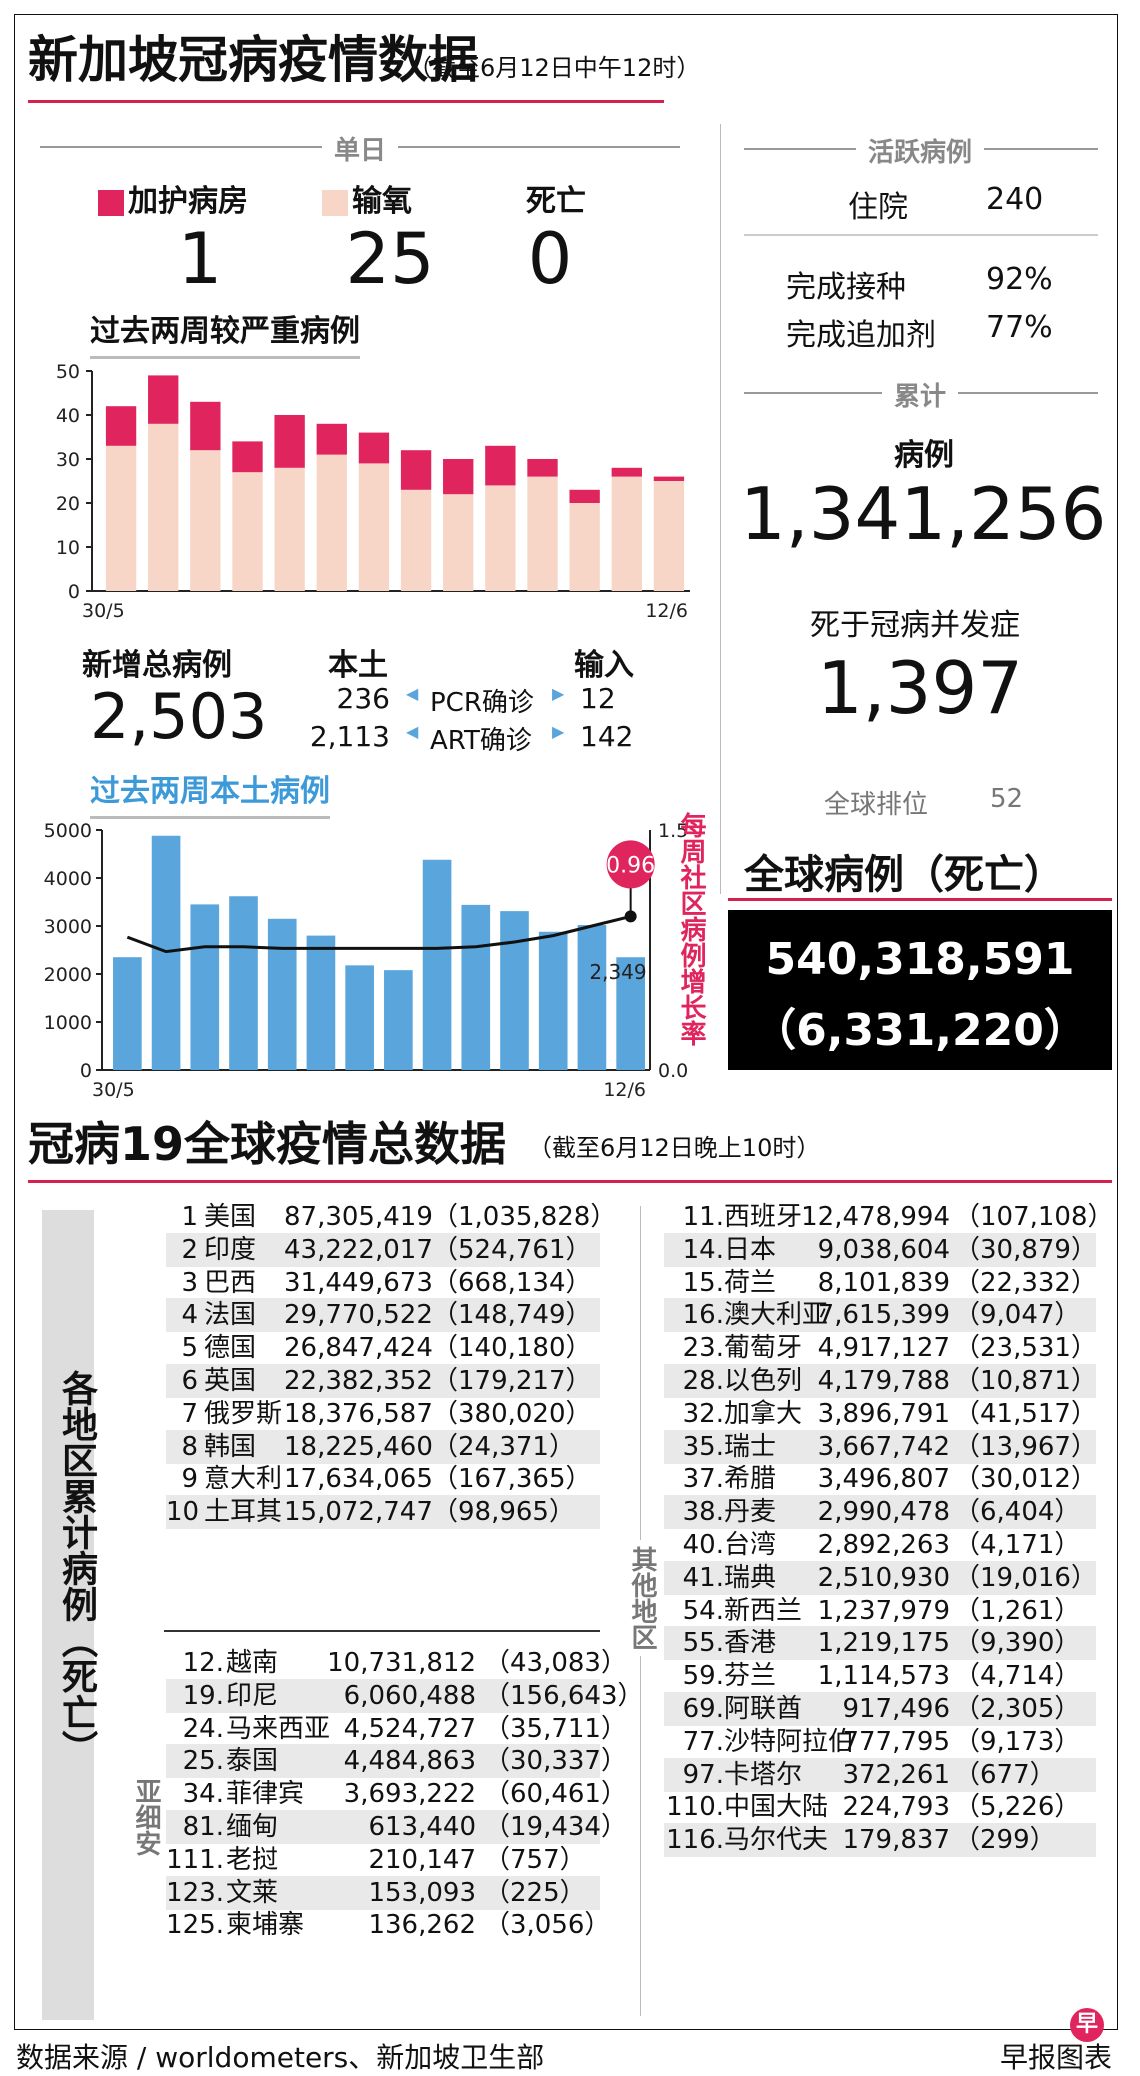 Image resolution: width=1140 pixels, height=2076 pixels. I want to click on daily-oxygen-label: 输氧, so click(367, 198).